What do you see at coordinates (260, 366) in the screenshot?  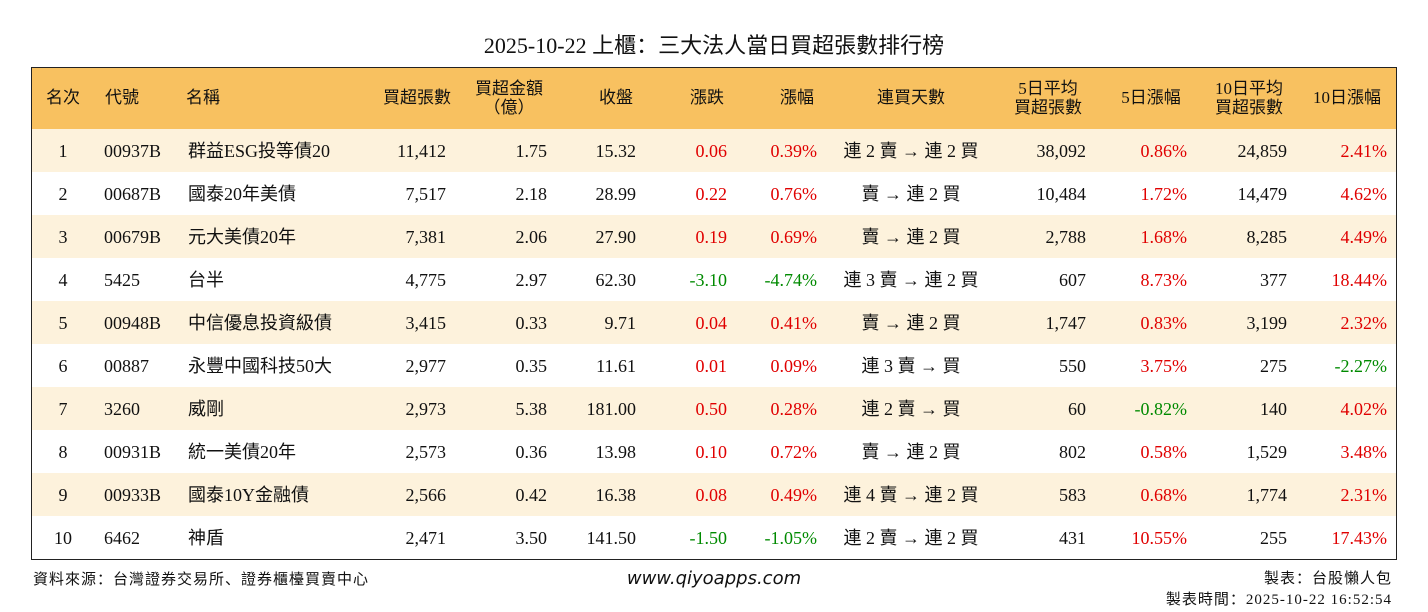 I see `table-cell: 永豐中國科技50大` at bounding box center [260, 366].